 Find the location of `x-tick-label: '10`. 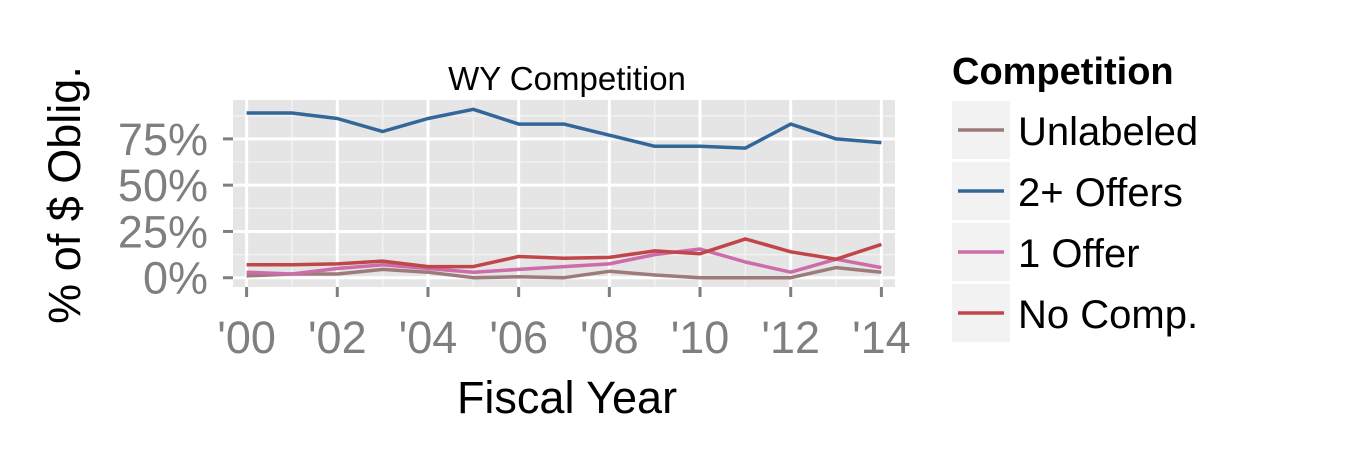

x-tick-label: '10 is located at coordinates (700, 337).